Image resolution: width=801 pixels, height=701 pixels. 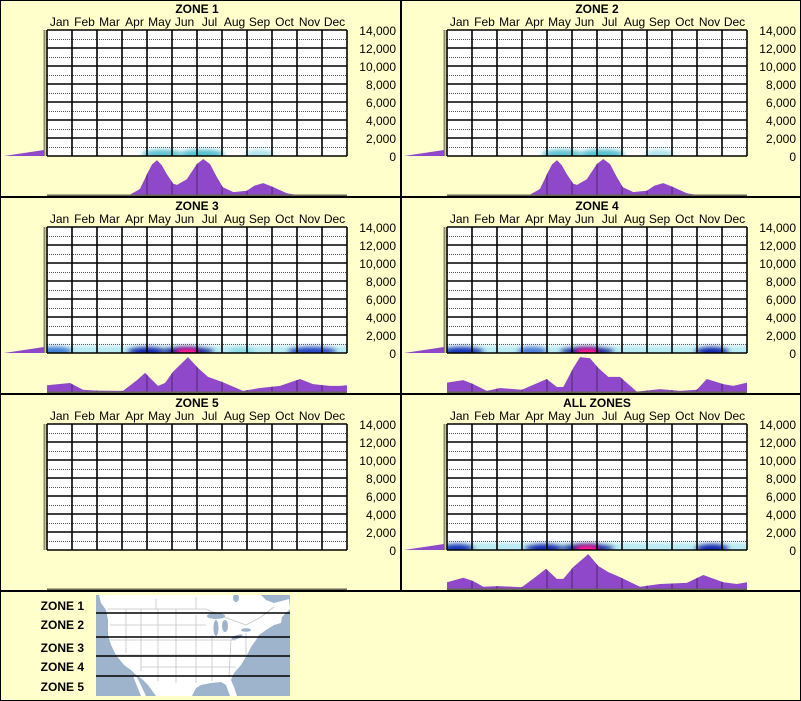 I want to click on zone-1-plot, so click(x=176, y=113).